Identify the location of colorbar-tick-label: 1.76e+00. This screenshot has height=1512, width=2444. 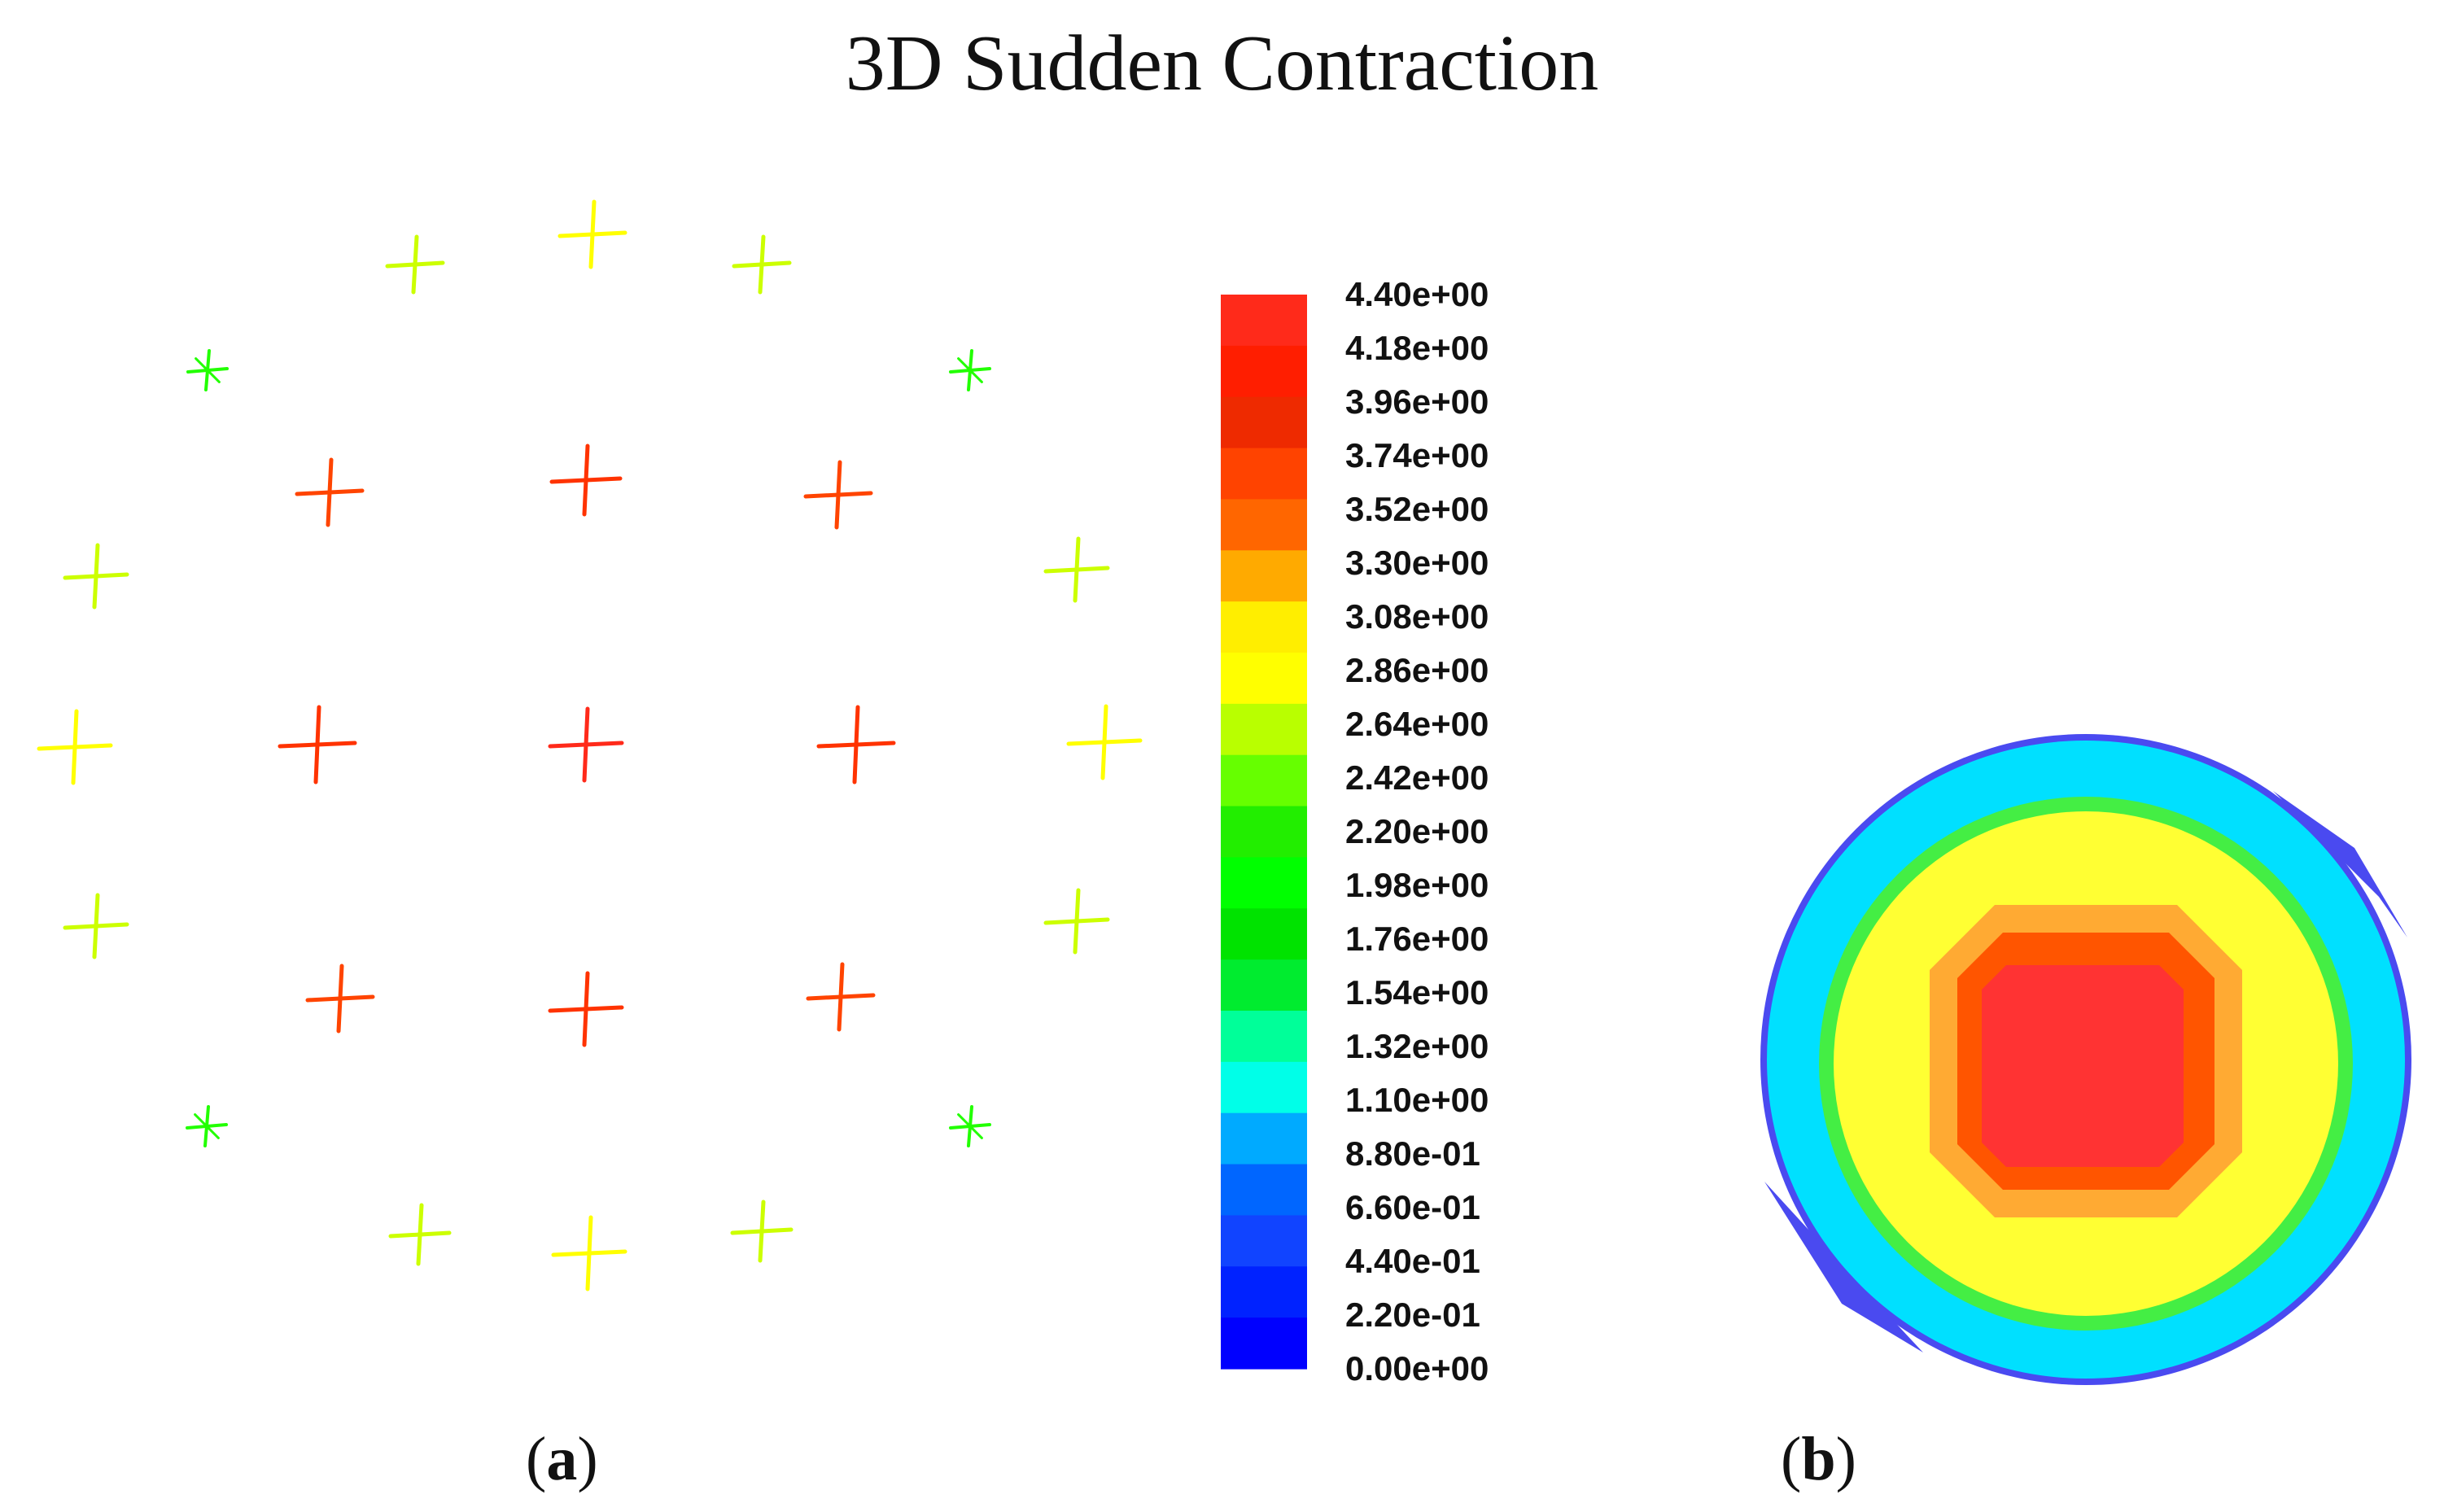
(1417, 939).